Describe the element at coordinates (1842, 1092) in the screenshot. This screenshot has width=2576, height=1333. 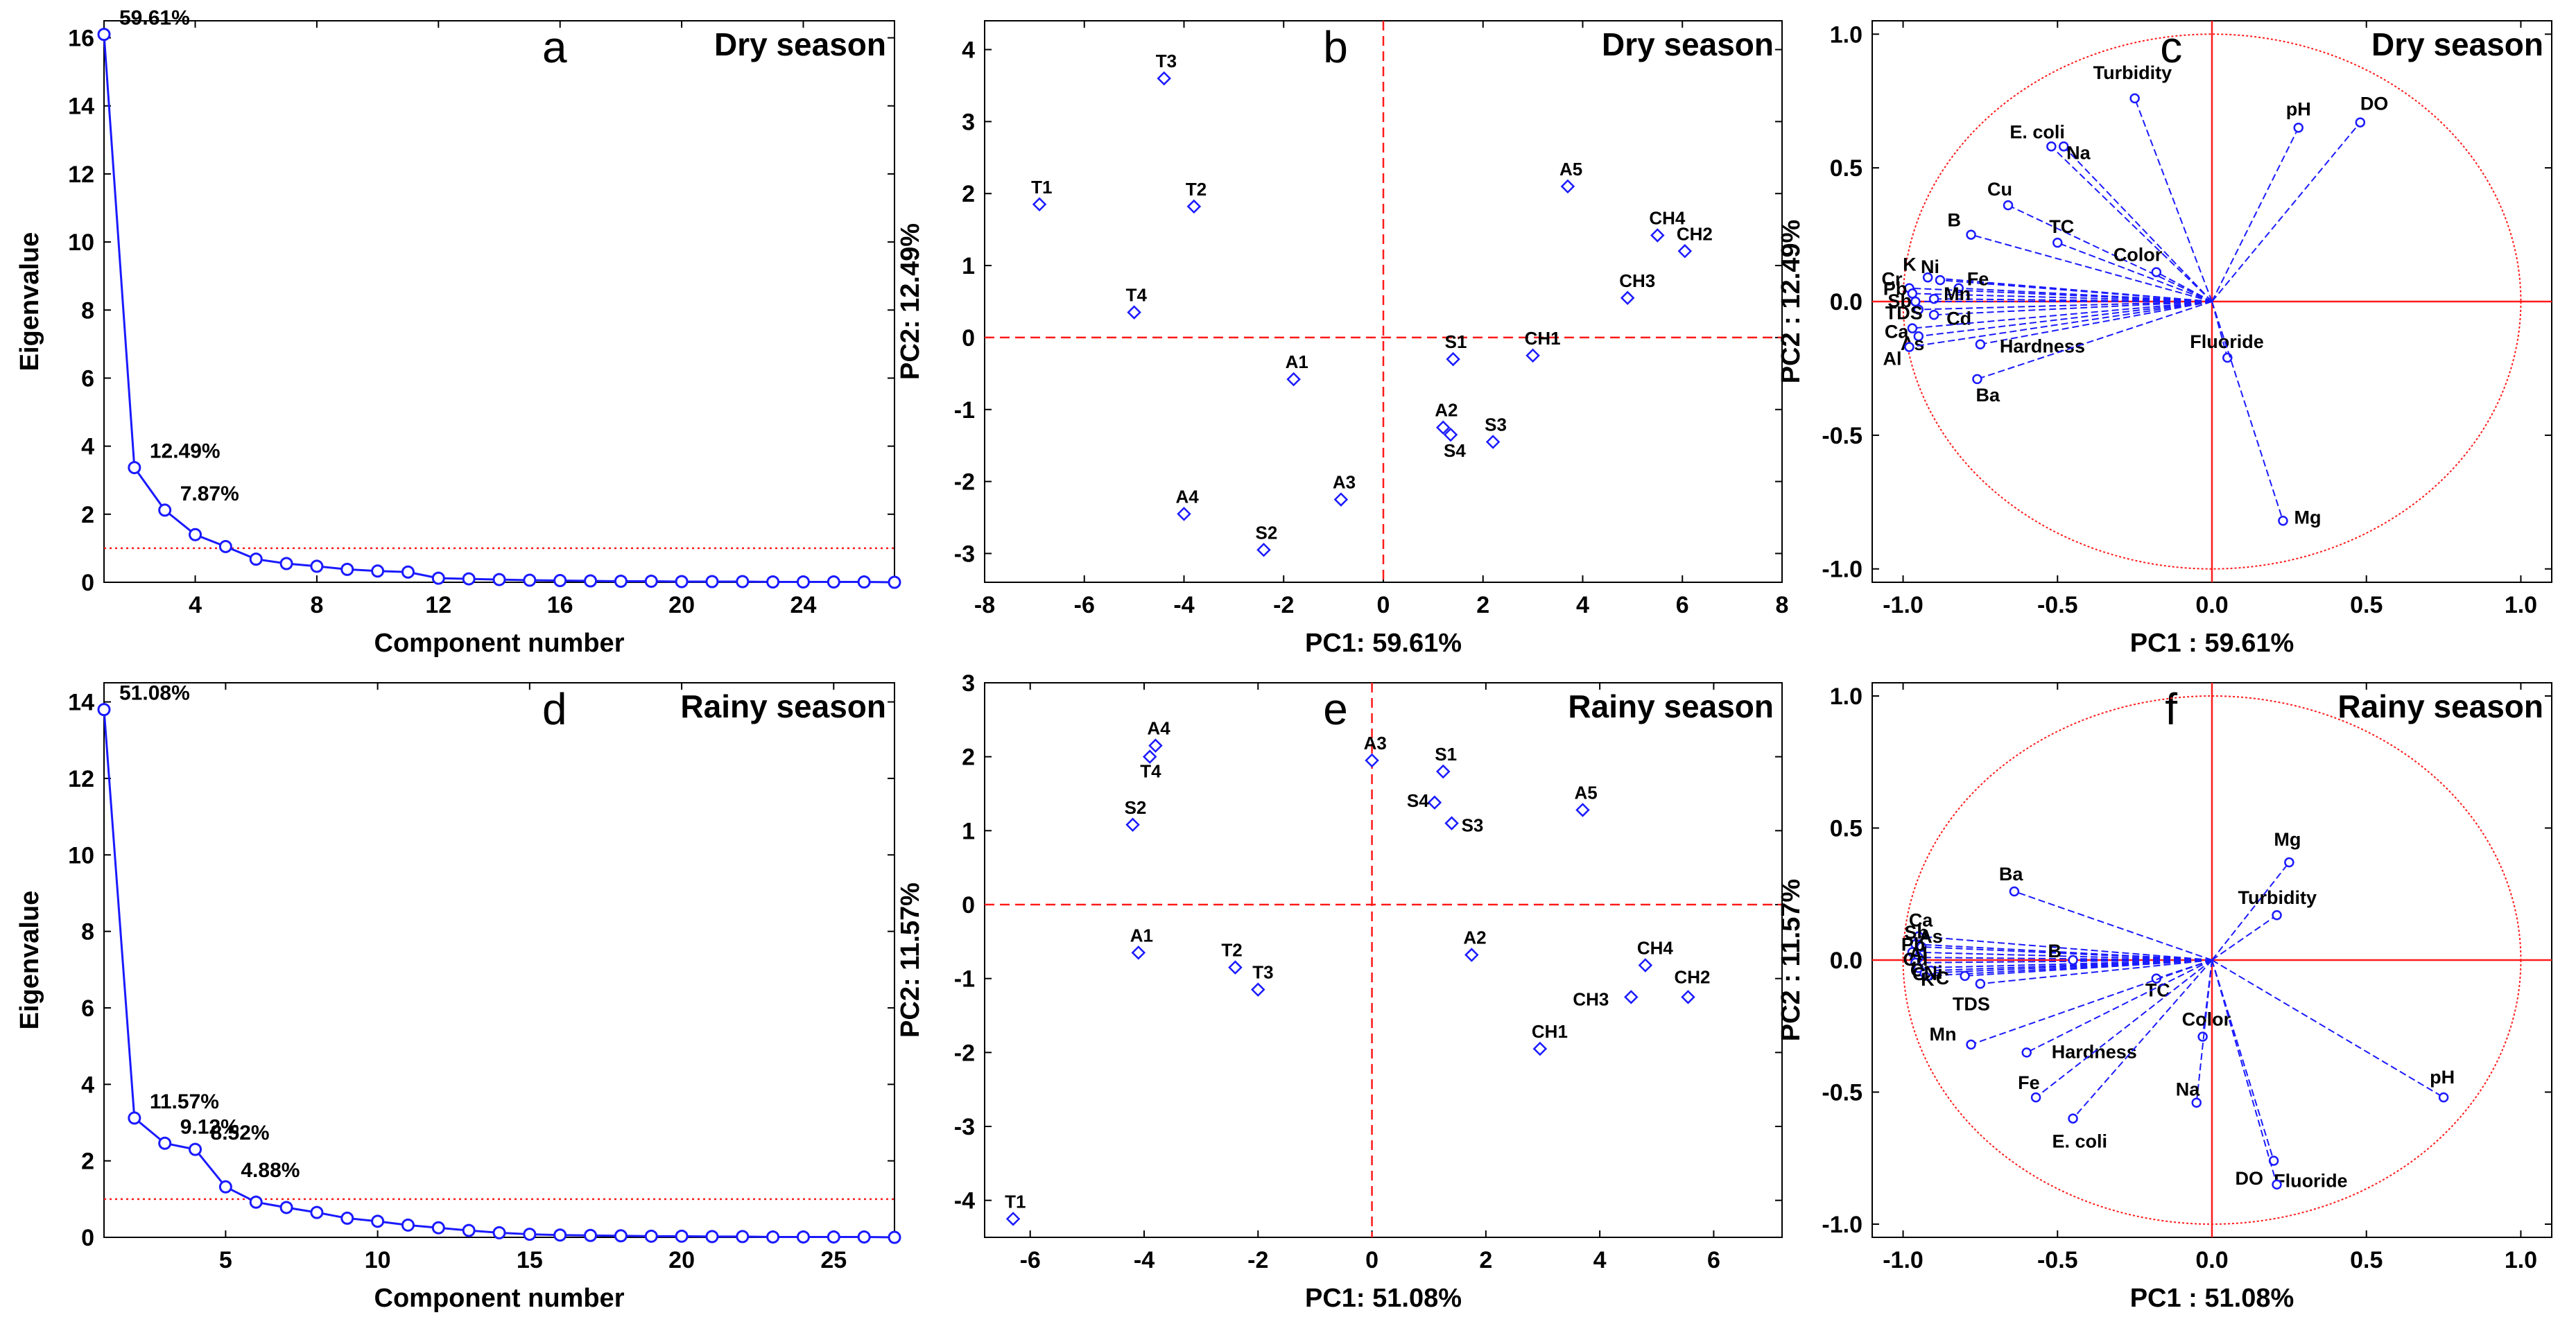
I see `y-tick-label: -0.5` at that location.